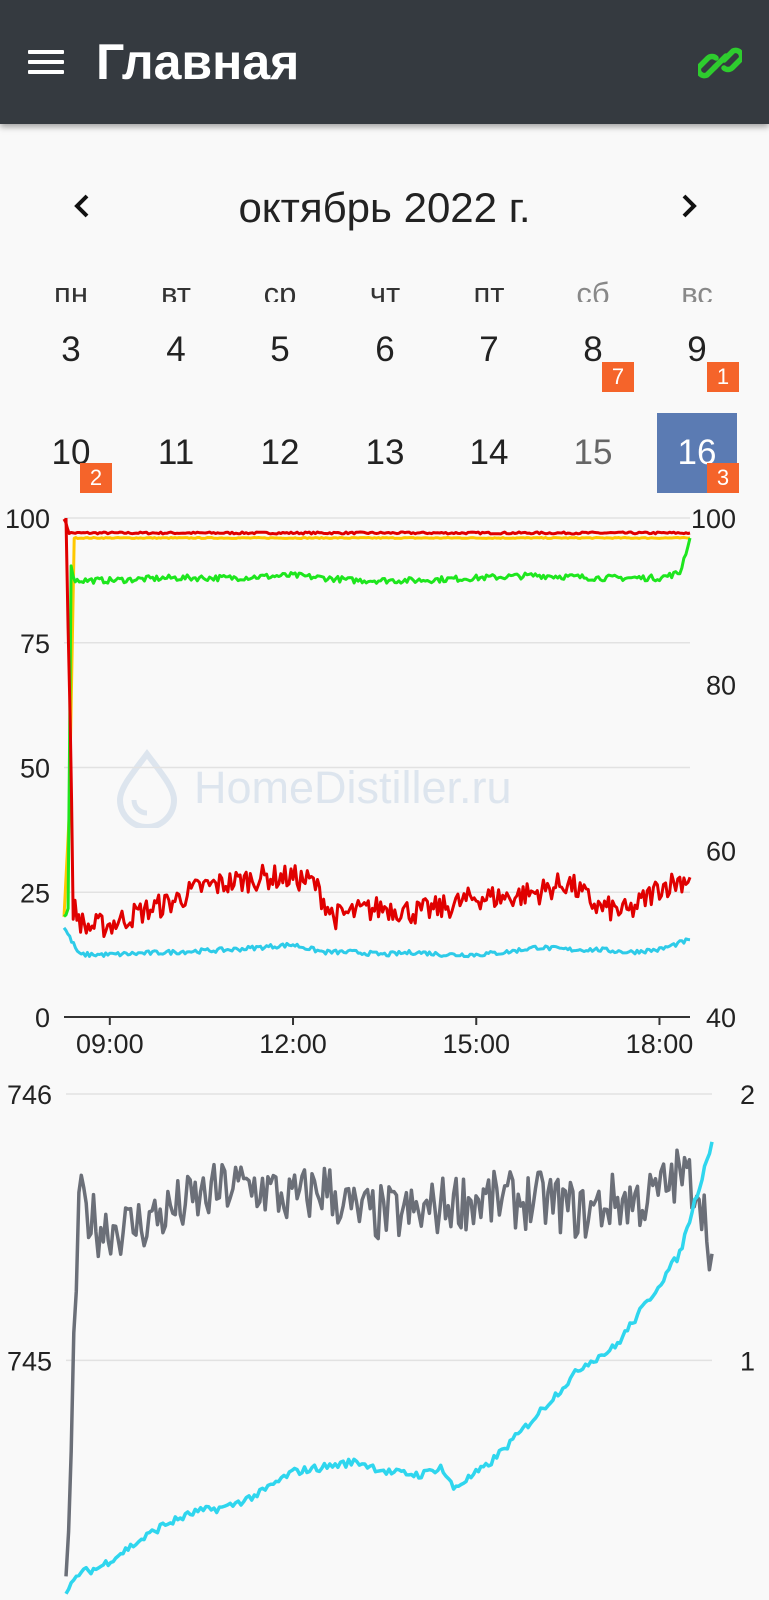 The image size is (769, 1600). Describe the element at coordinates (176, 452) in the screenshot. I see `calendar-day: 11` at that location.